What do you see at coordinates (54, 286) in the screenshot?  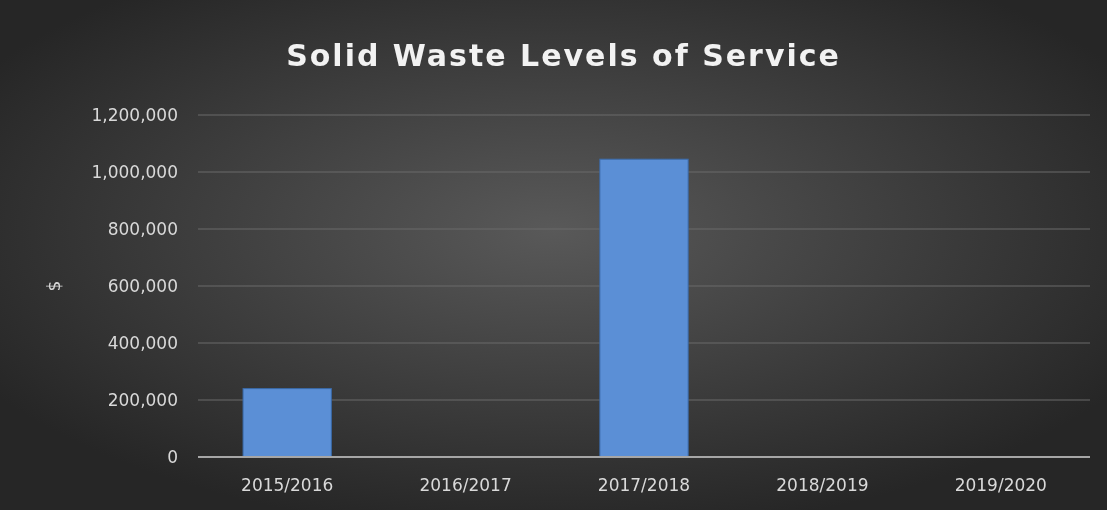 I see `y-axis-title: $` at bounding box center [54, 286].